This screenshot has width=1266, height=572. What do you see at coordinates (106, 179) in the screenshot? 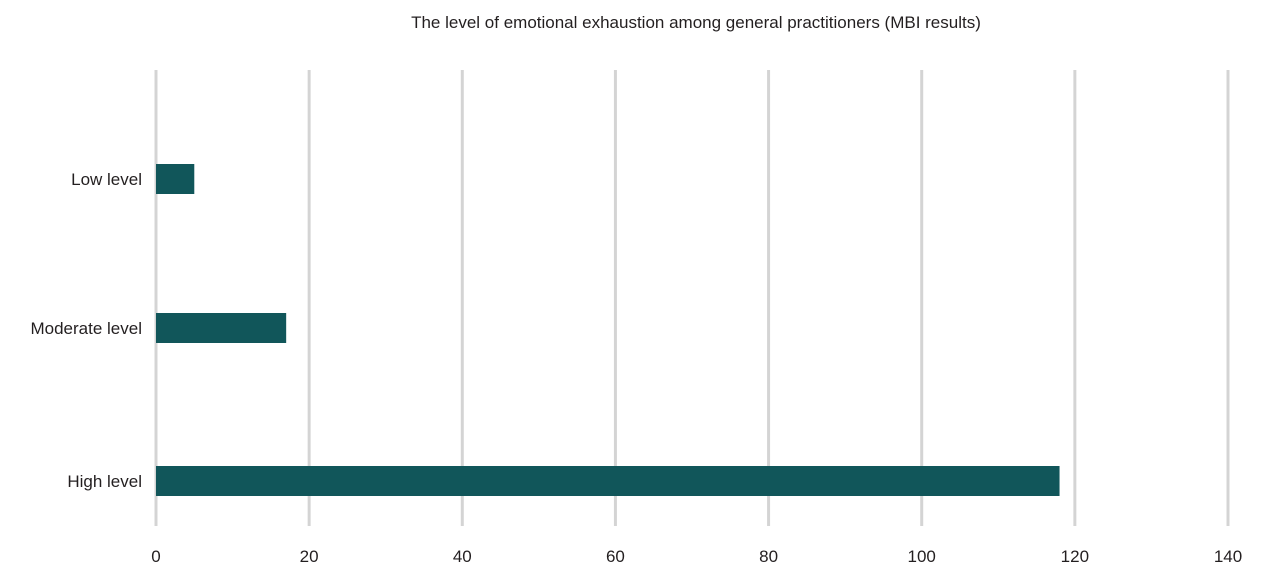
I see `category-label: Low level` at bounding box center [106, 179].